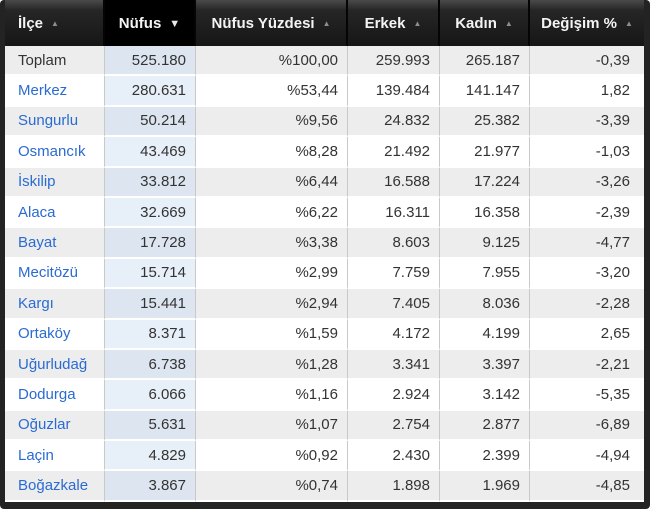 The image size is (650, 510). What do you see at coordinates (394, 182) in the screenshot?
I see `erkek-cell: 16.588` at bounding box center [394, 182].